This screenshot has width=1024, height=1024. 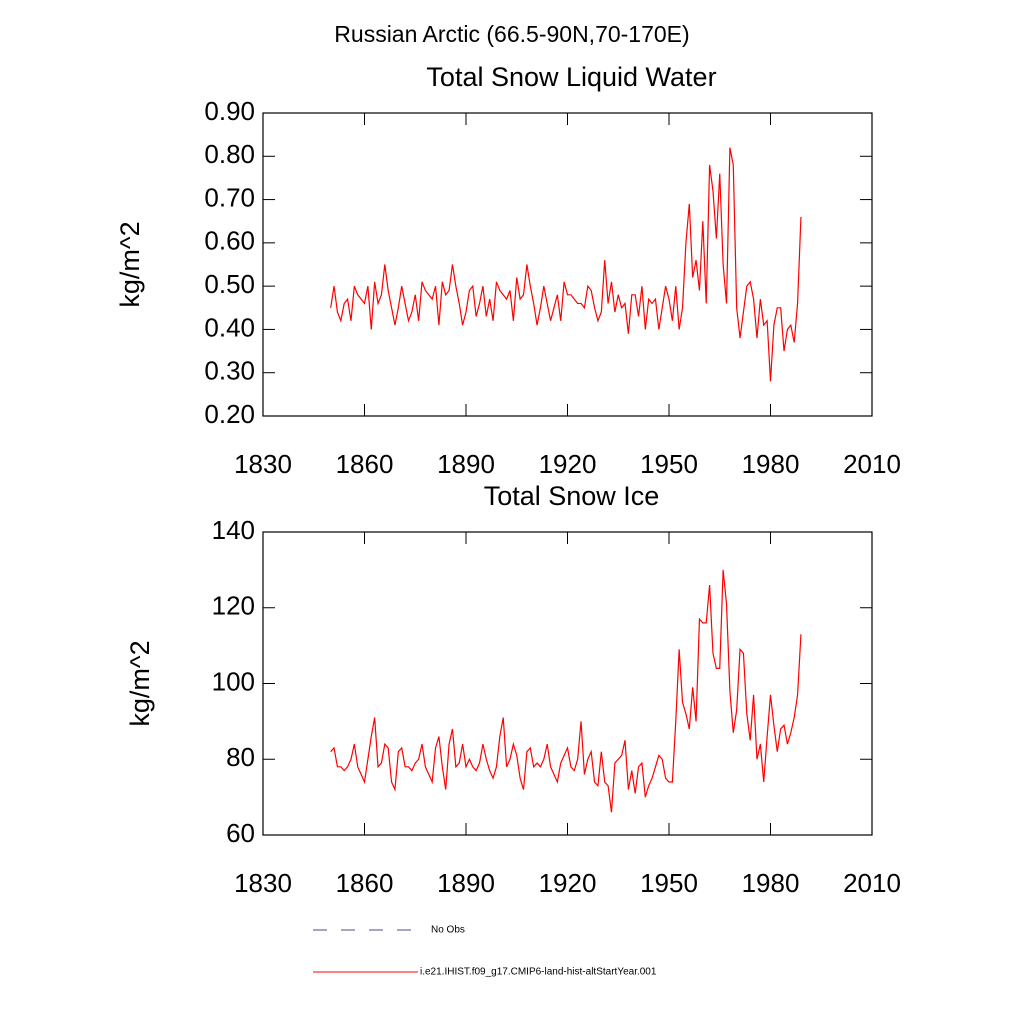 I want to click on plot-title: Total Snow Ice, so click(x=572, y=496).